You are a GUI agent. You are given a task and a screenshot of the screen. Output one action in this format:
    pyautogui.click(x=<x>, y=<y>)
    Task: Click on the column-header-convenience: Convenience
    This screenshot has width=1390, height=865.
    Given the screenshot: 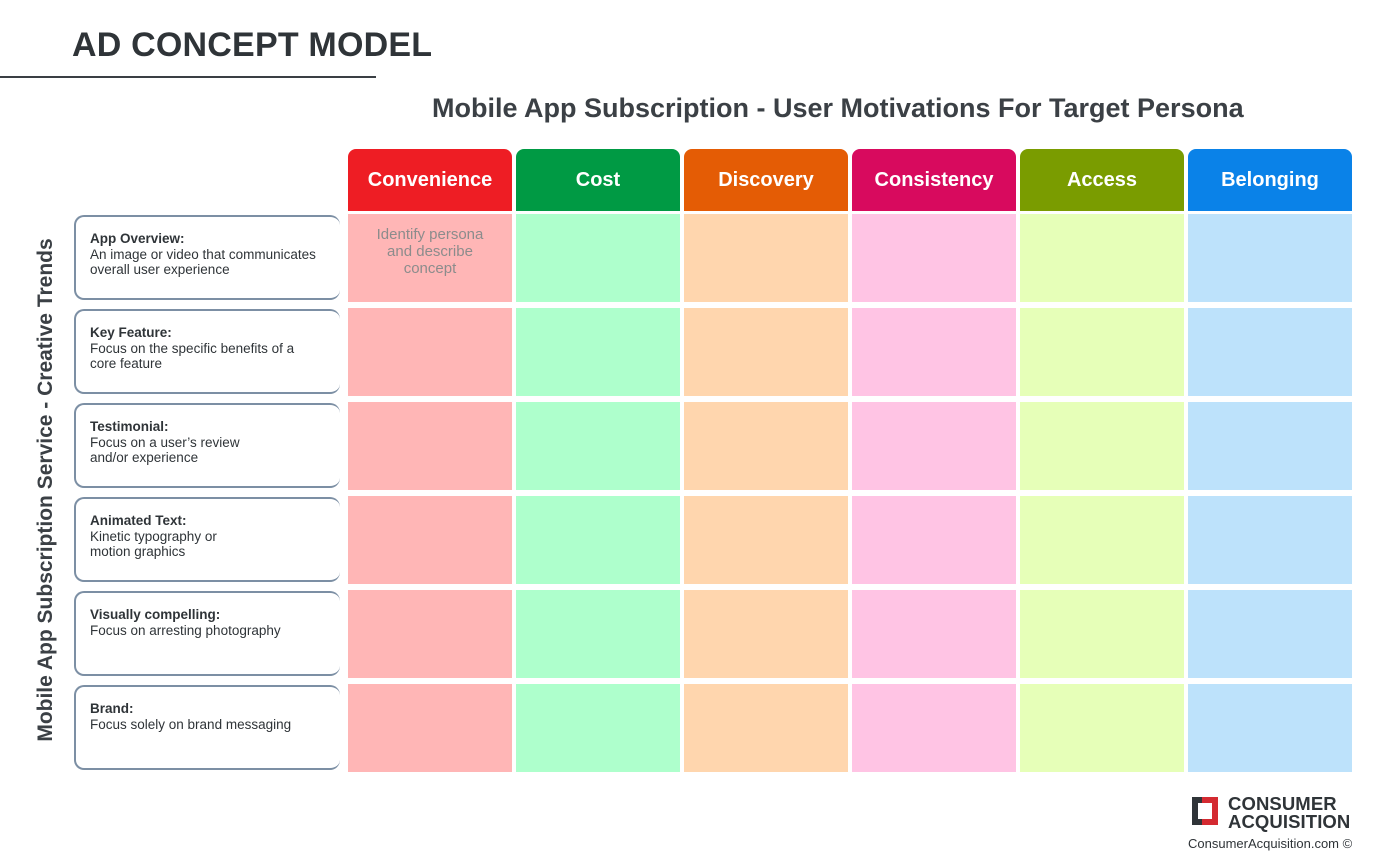 What is the action you would take?
    pyautogui.click(x=430, y=180)
    